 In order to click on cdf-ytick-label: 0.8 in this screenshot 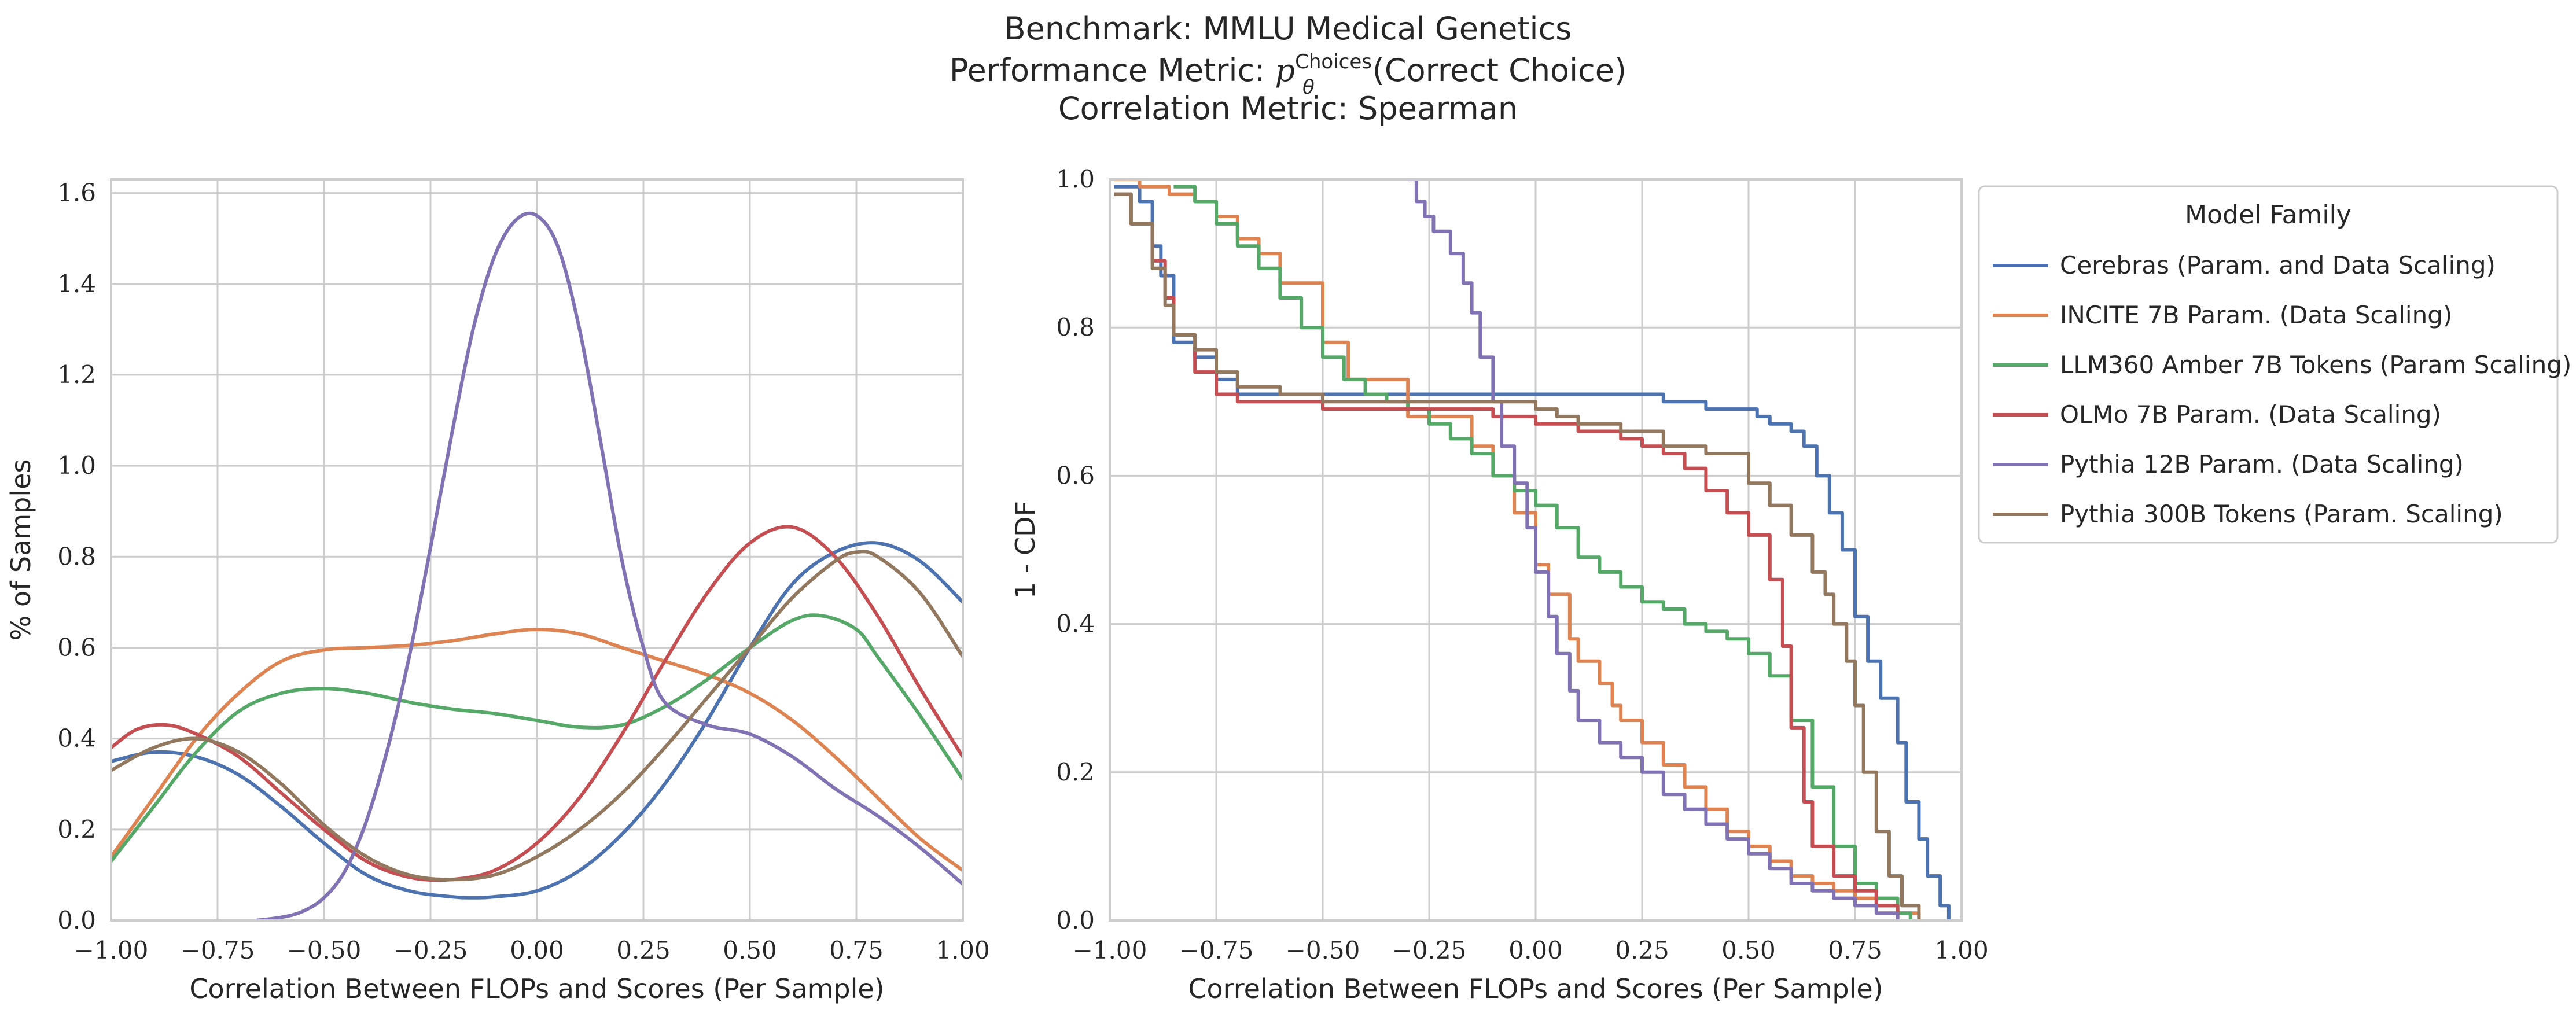, I will do `click(1075, 327)`.